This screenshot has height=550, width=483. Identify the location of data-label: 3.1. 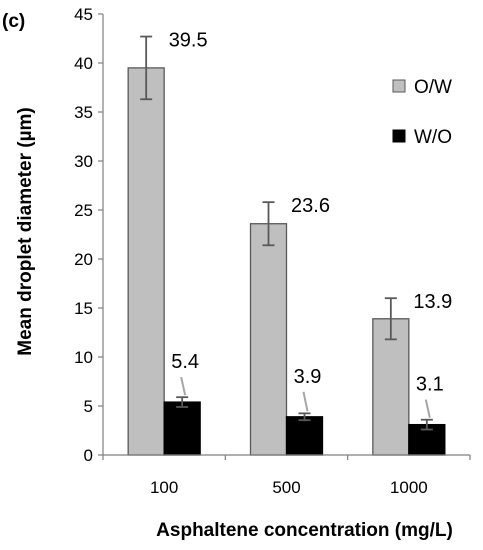
(430, 385).